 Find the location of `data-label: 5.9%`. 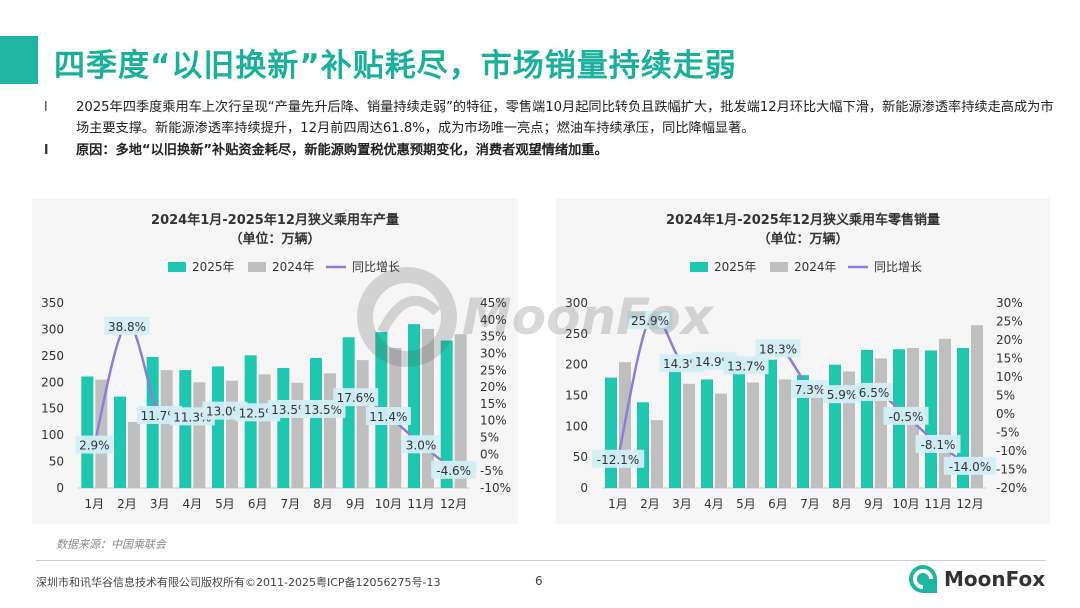

data-label: 5.9% is located at coordinates (842, 395).